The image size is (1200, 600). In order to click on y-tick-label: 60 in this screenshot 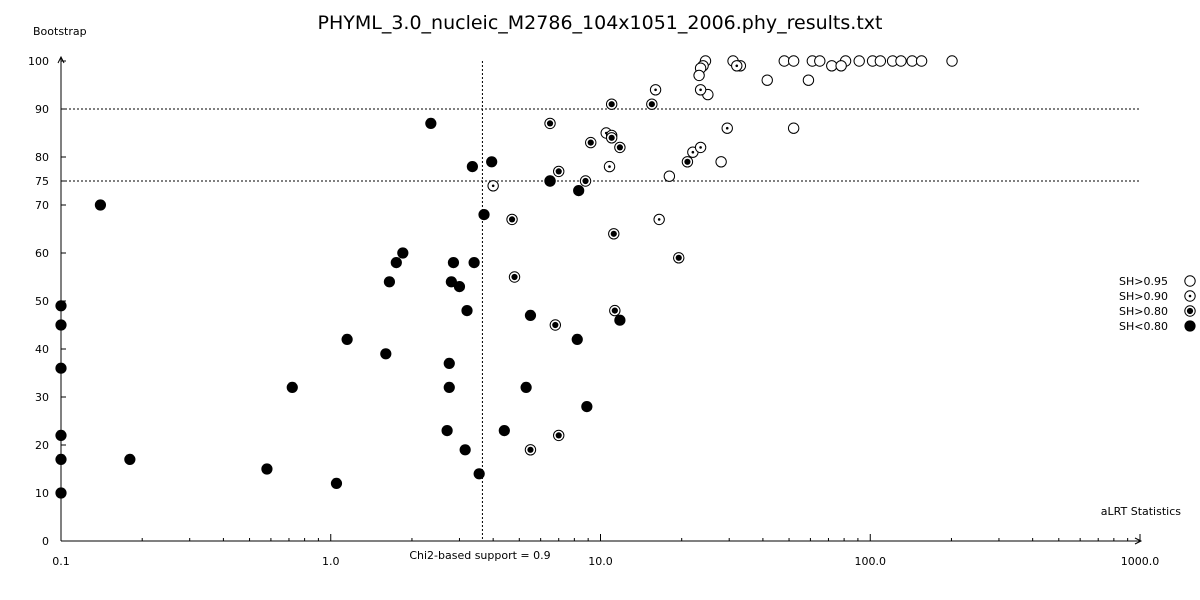, I will do `click(42, 253)`.